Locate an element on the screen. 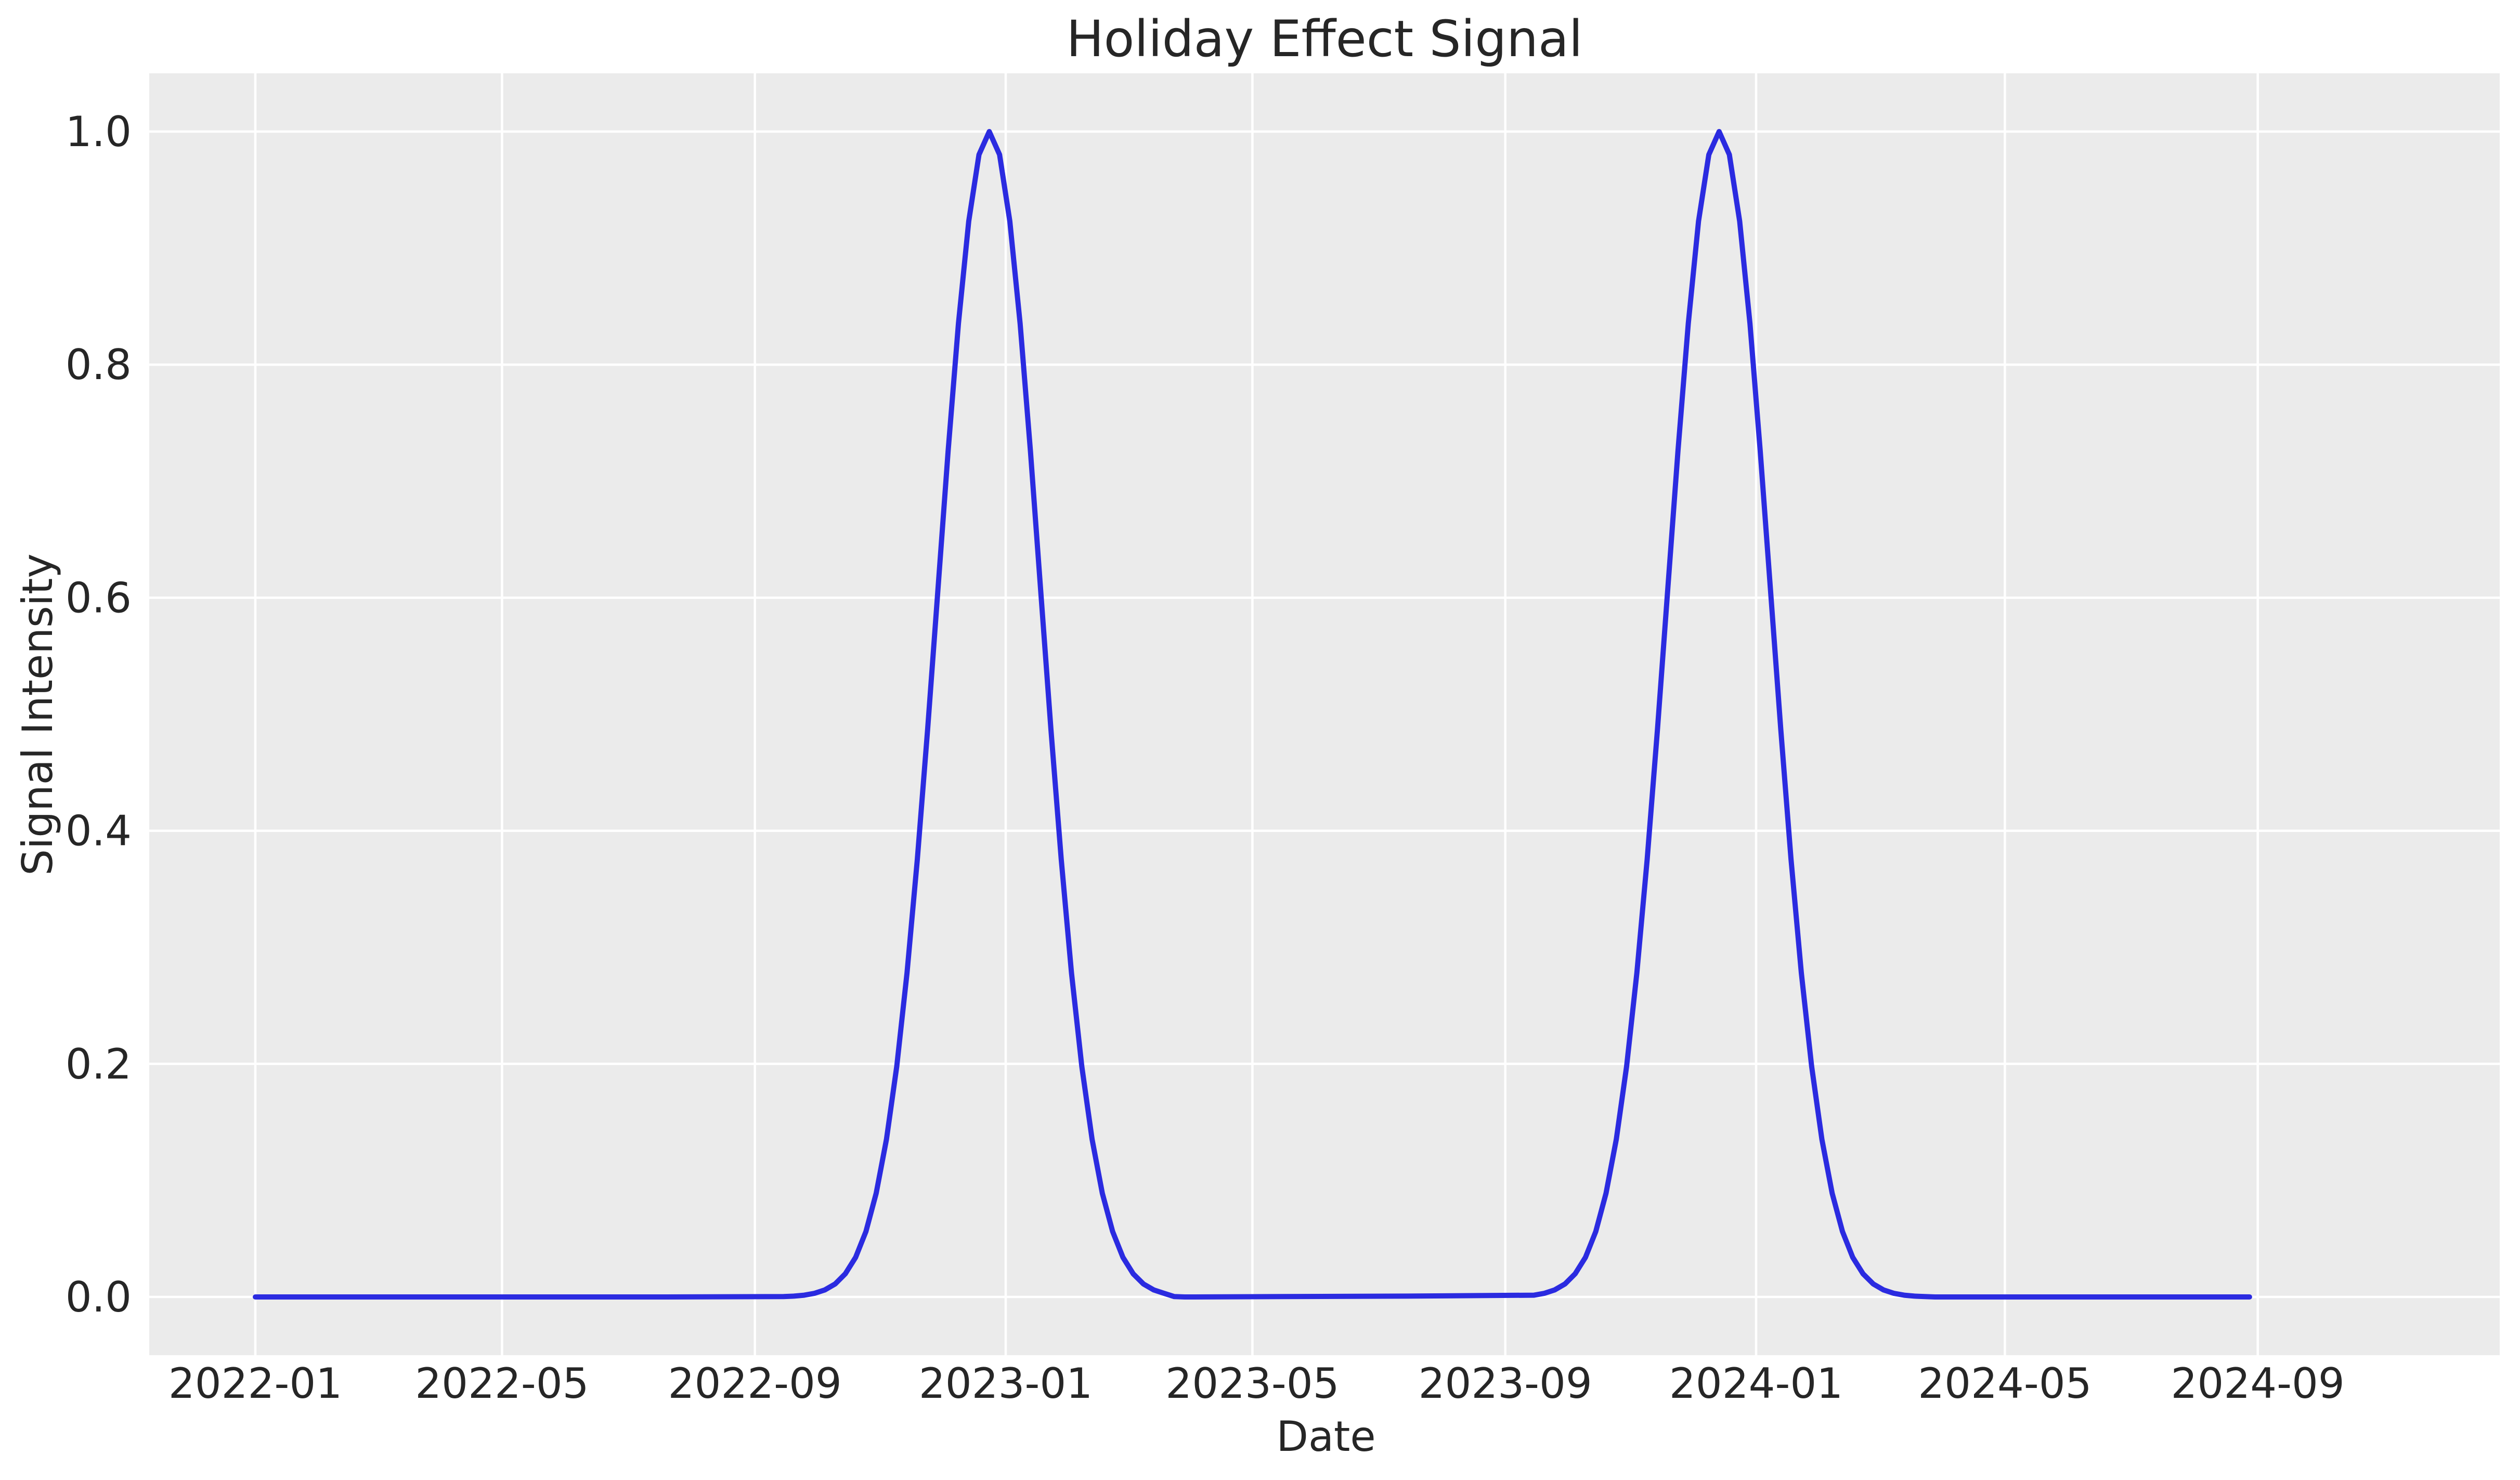 Image resolution: width=2520 pixels, height=1480 pixels. x-tick-label: 2023-09 is located at coordinates (1505, 1383).